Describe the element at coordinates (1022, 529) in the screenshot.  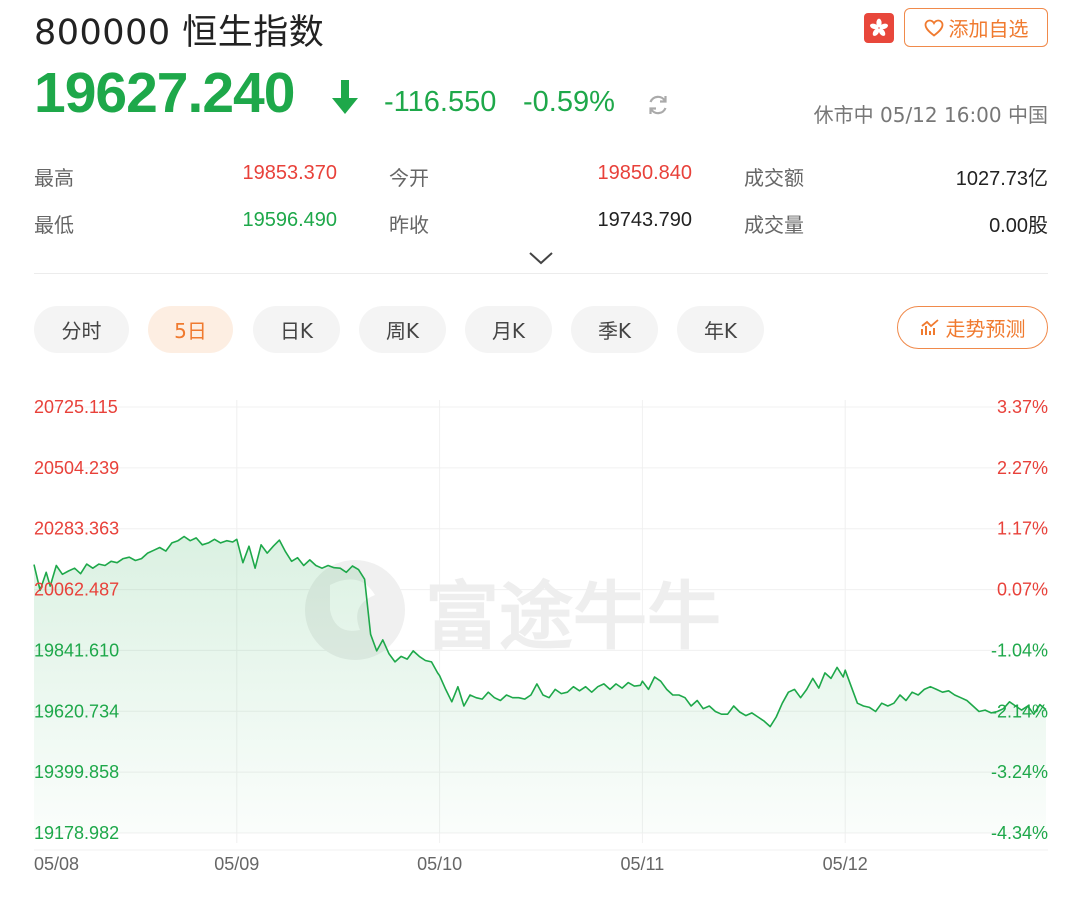
I see `pct-tick-label: 1.17%` at that location.